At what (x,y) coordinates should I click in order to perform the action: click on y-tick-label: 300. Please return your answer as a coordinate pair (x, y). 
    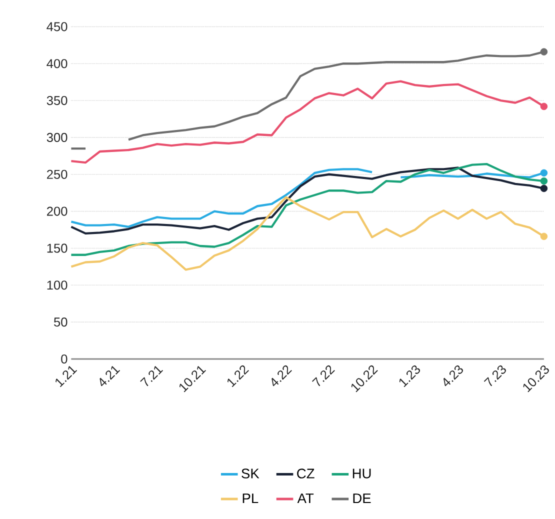
    Looking at the image, I should click on (57, 137).